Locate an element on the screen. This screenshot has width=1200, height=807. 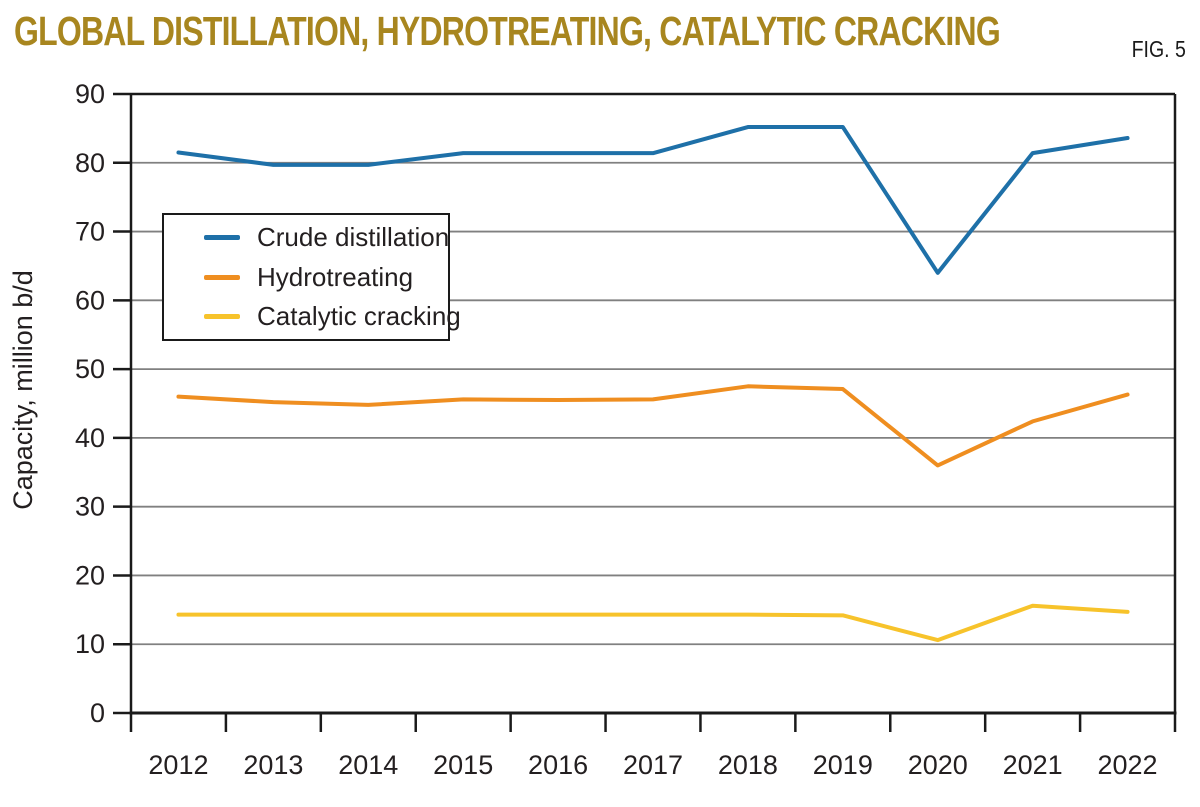
hydrotreating-line-swatch is located at coordinates (222, 277).